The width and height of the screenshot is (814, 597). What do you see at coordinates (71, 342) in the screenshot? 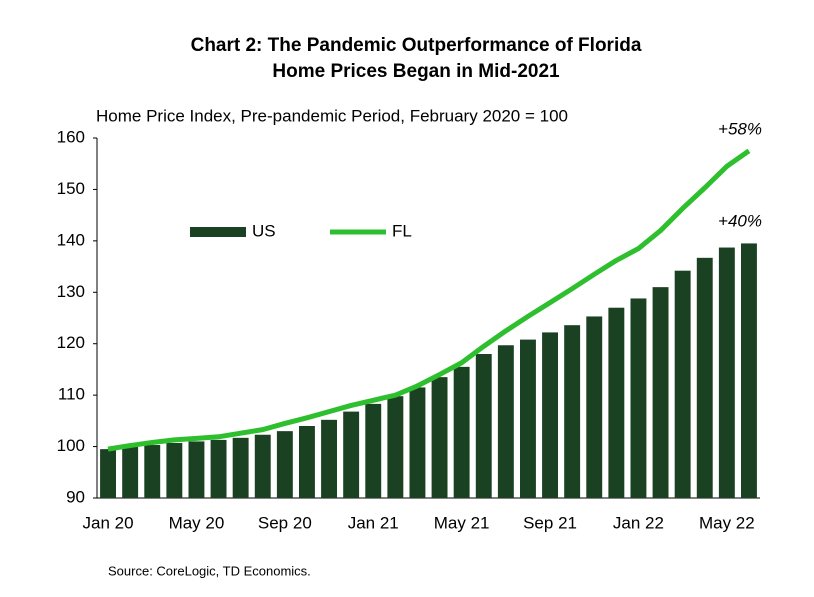
I see `y-tick-label: 120` at bounding box center [71, 342].